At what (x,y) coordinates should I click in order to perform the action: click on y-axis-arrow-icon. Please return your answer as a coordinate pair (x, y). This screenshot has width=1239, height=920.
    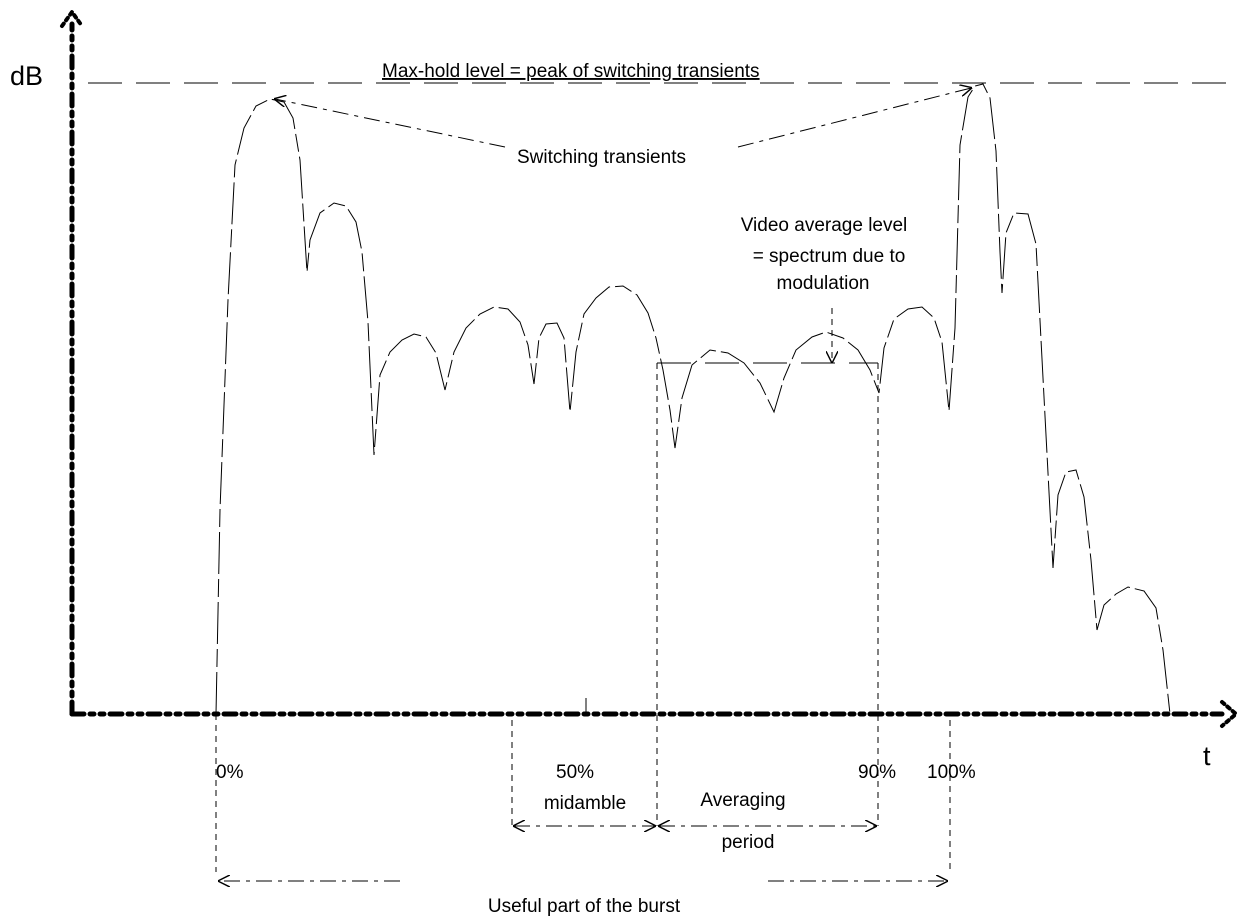
    Looking at the image, I should click on (72, 18).